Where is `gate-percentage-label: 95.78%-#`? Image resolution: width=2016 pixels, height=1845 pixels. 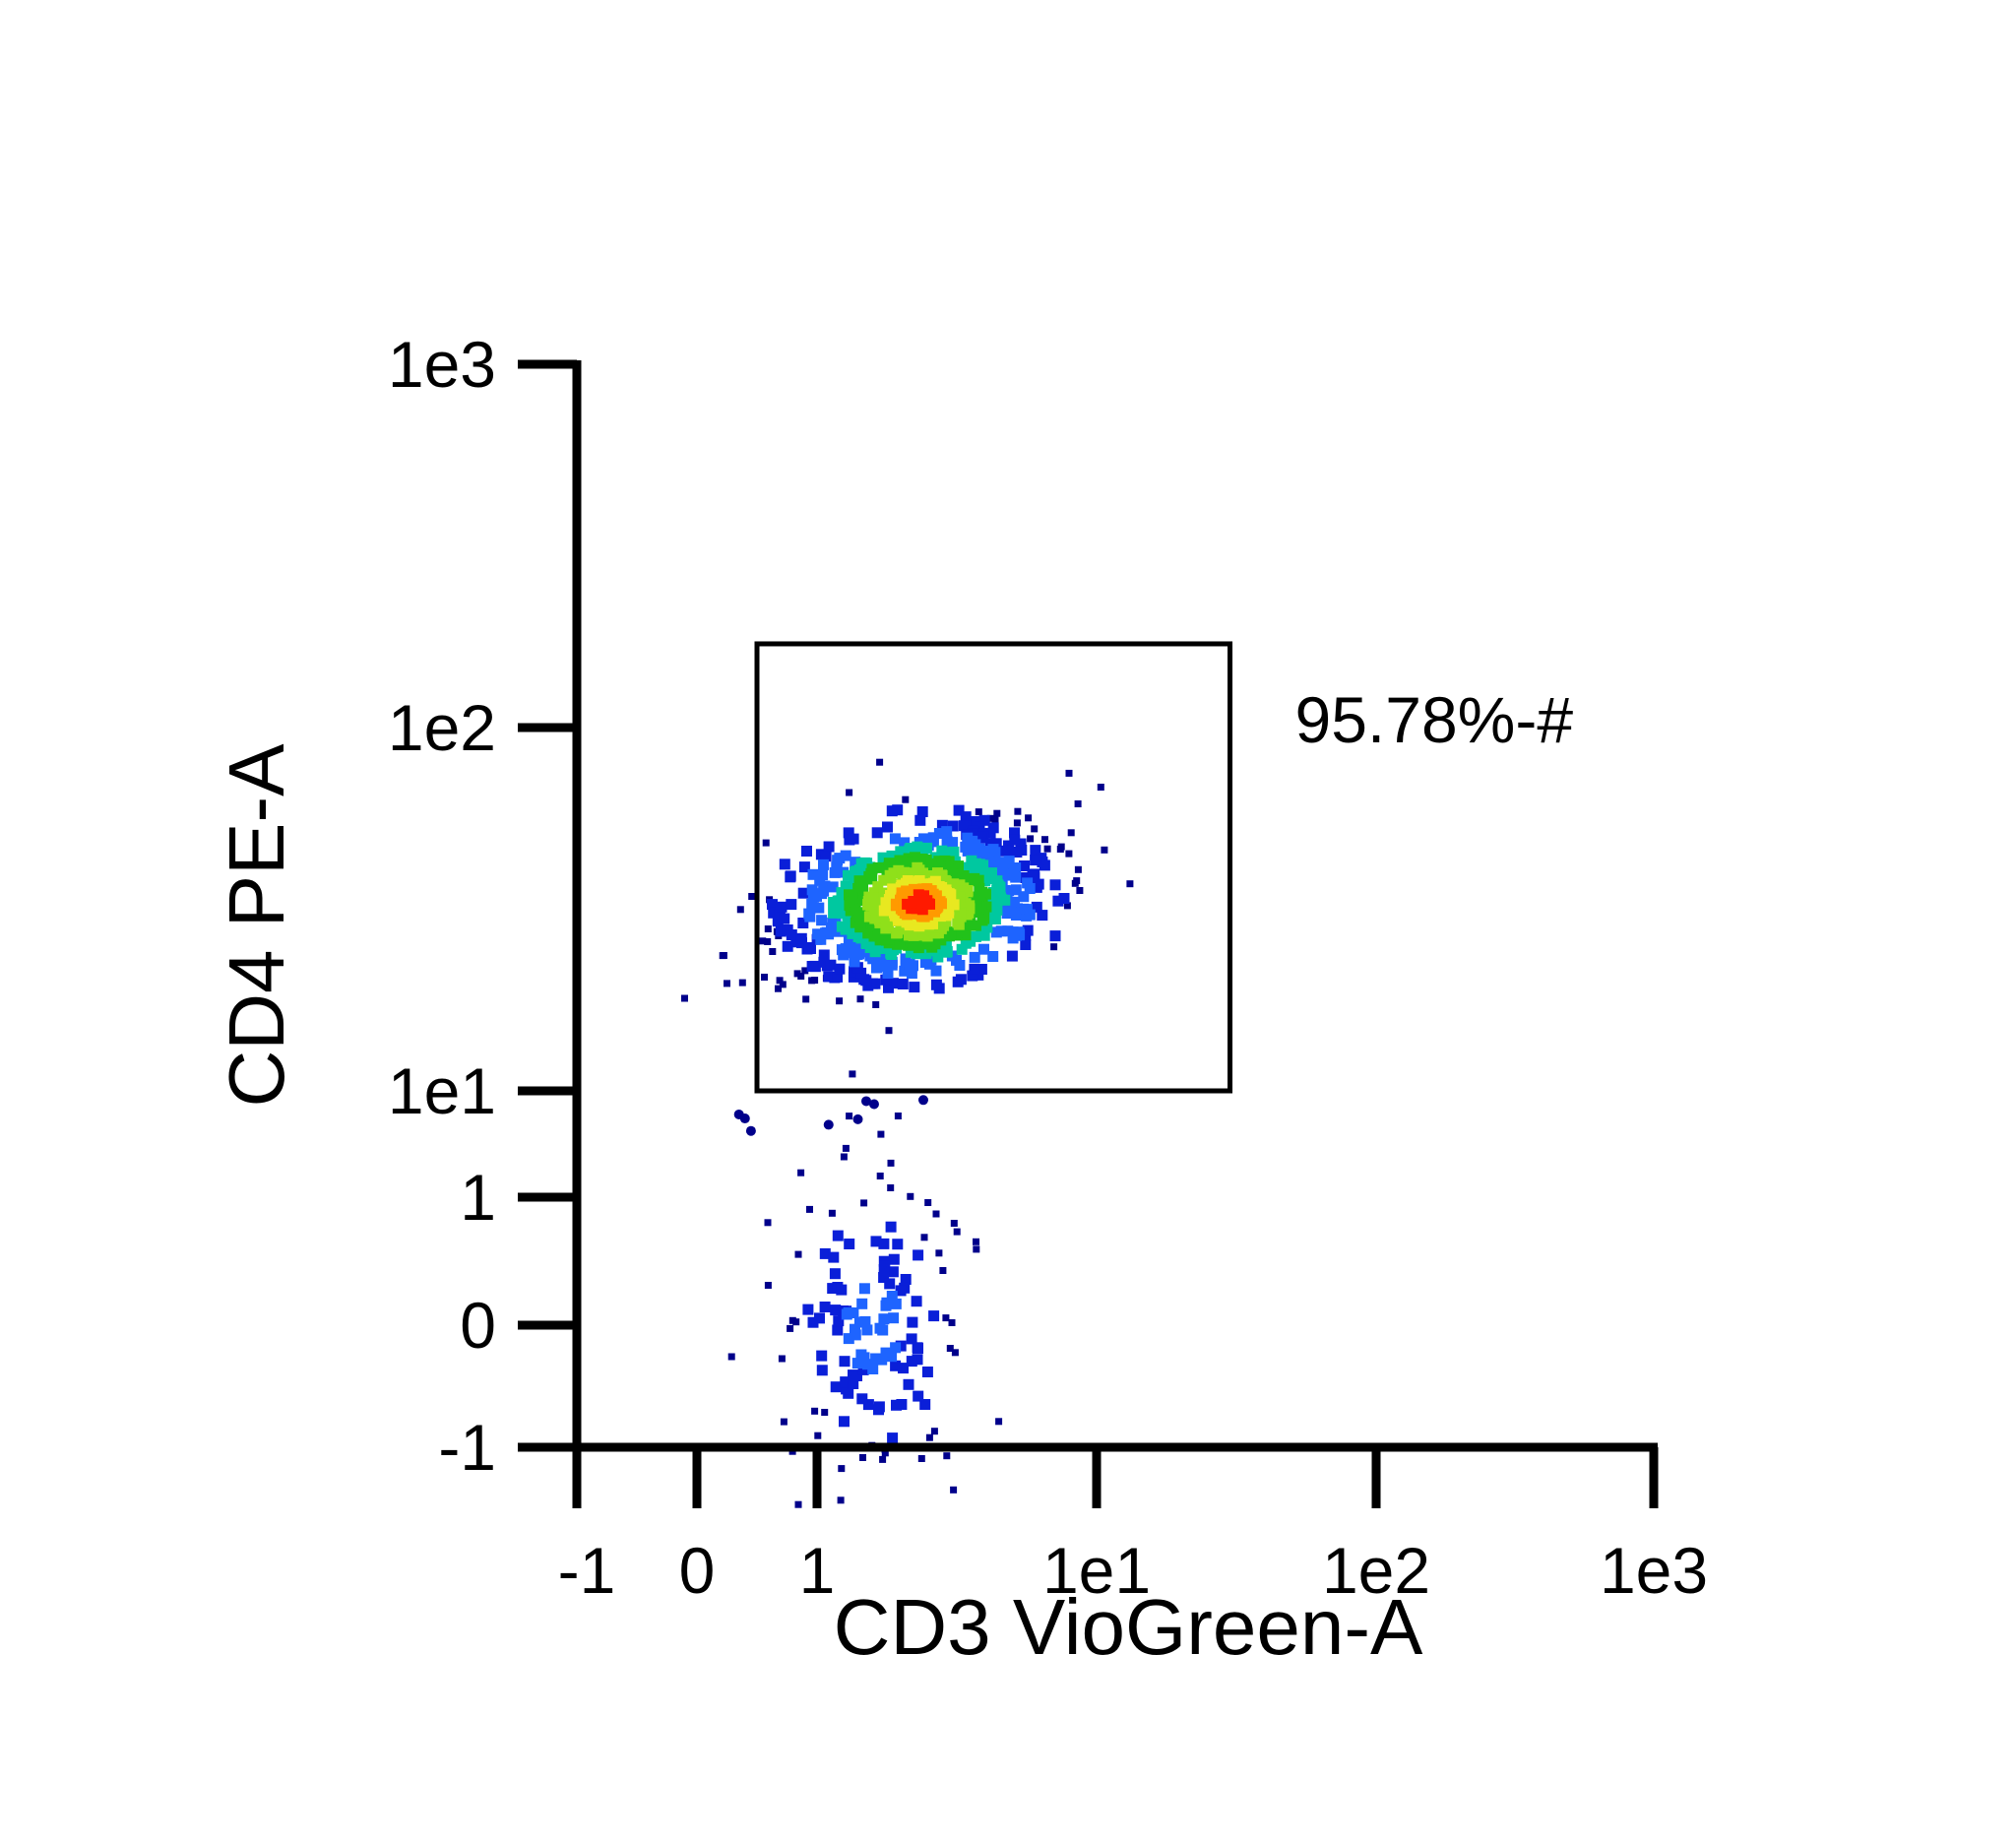
gate-percentage-label: 95.78%-# is located at coordinates (1434, 720).